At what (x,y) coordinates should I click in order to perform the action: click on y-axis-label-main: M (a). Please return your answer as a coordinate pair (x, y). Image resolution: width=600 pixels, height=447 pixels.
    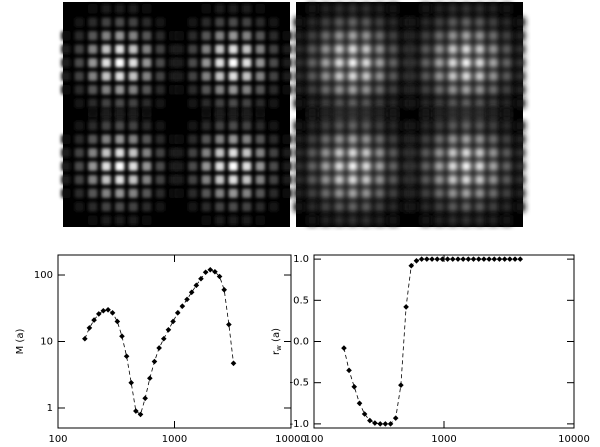
    Looking at the image, I should click on (20, 342).